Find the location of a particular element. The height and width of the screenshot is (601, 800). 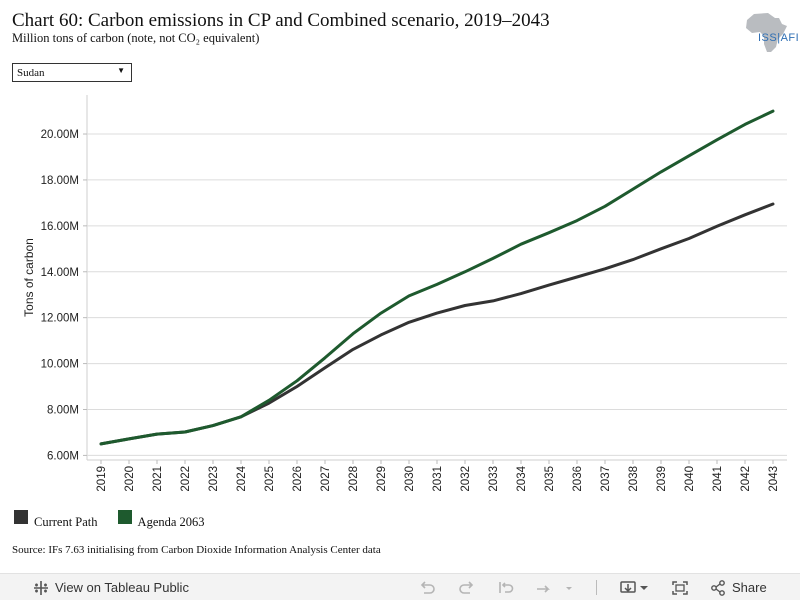

y-tick-label: 6.00M is located at coordinates (63, 456).